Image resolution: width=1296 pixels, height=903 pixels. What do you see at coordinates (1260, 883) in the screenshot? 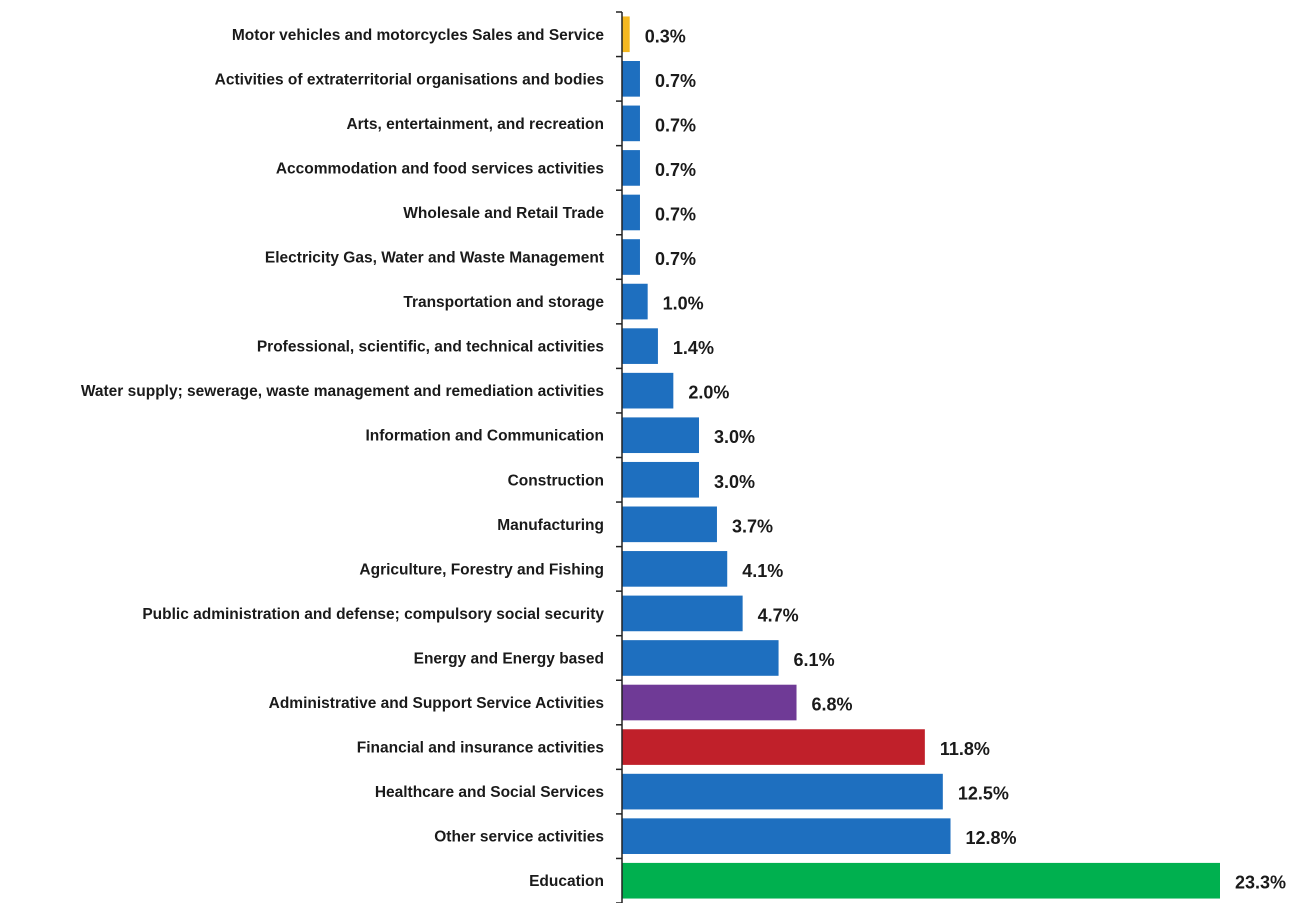
I see `value-label-19: 23.3%` at bounding box center [1260, 883].